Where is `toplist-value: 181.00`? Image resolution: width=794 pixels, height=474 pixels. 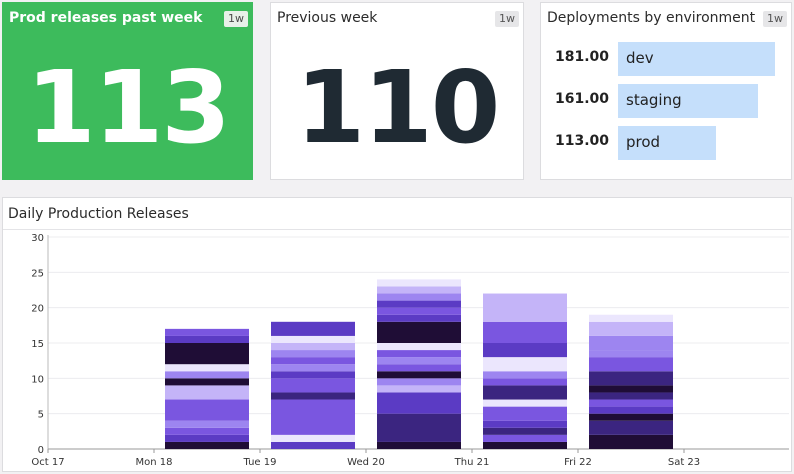
toplist-value: 181.00 is located at coordinates (581, 57).